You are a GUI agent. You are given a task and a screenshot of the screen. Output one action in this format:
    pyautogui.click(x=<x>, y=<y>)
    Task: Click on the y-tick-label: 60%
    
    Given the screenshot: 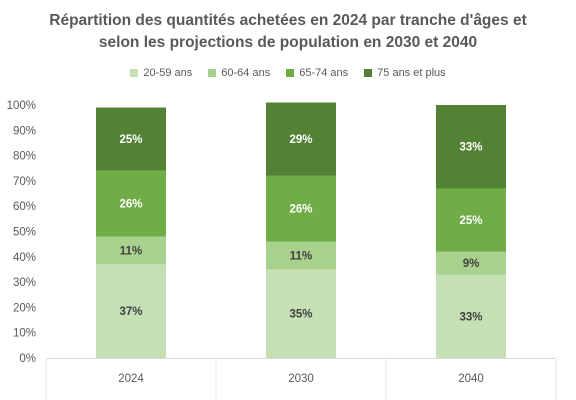 What is the action you would take?
    pyautogui.click(x=24, y=207)
    